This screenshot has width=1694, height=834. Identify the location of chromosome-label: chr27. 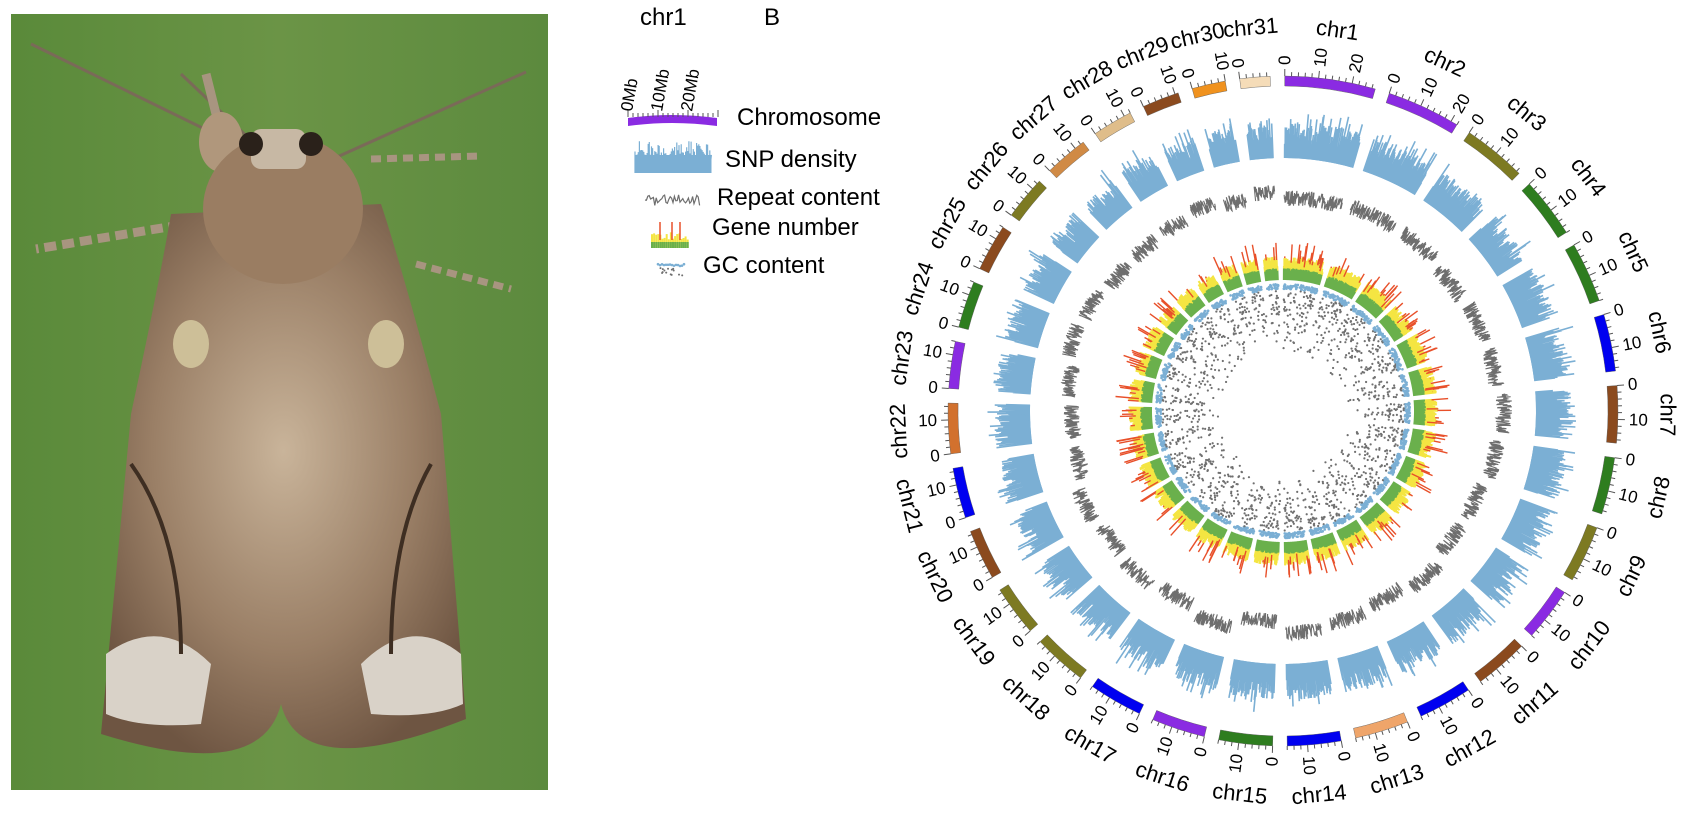
(1033, 117).